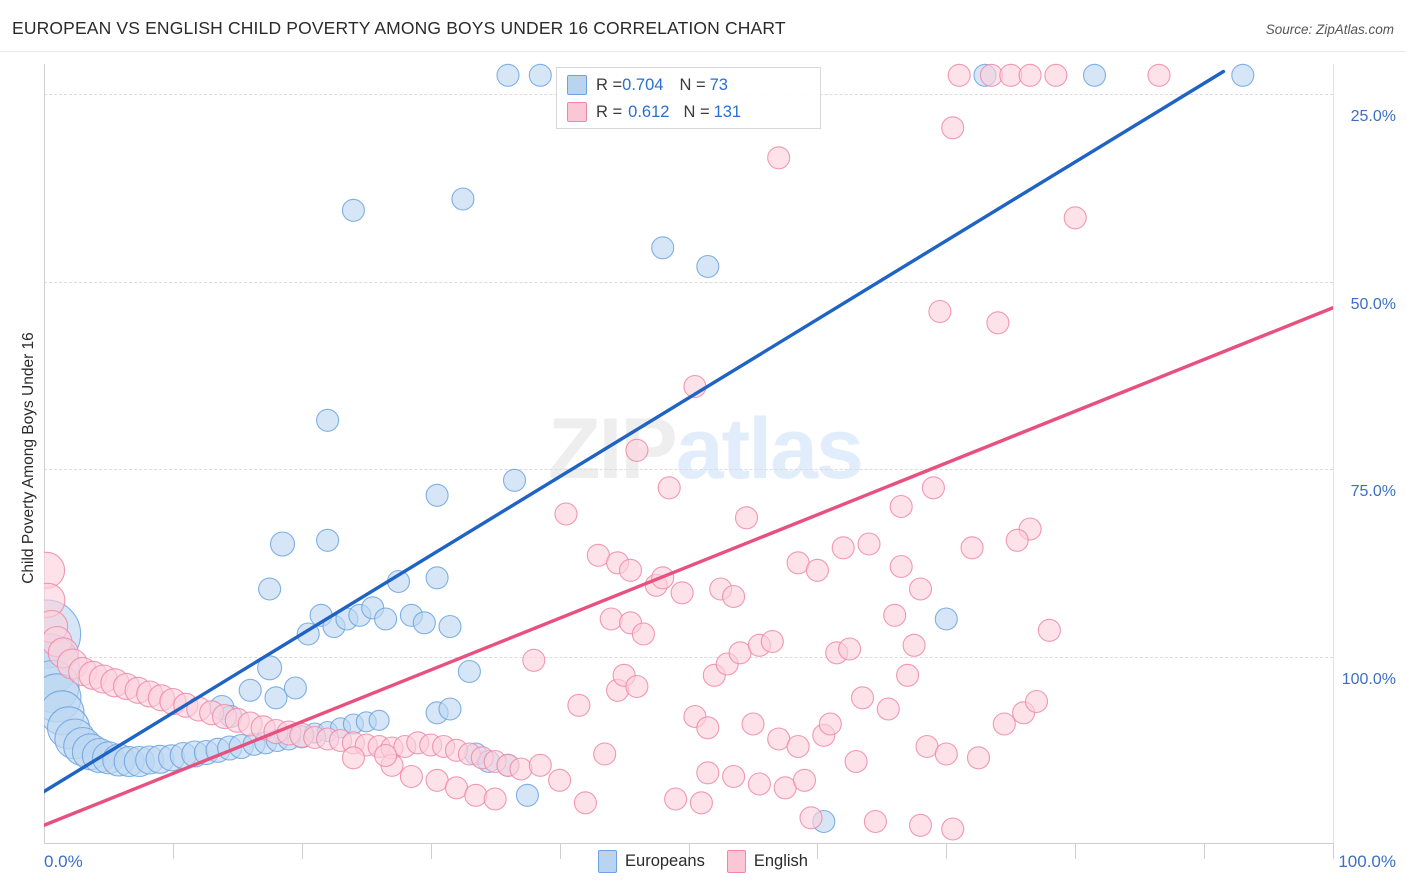 The image size is (1406, 892). What do you see at coordinates (1367, 861) in the screenshot?
I see `x-axis-max-label: 100.0%` at bounding box center [1367, 861].